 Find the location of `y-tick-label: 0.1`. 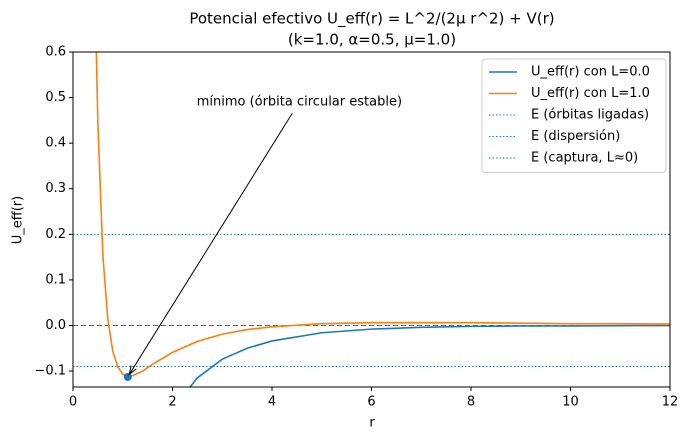

y-tick-label: 0.1 is located at coordinates (55, 279).